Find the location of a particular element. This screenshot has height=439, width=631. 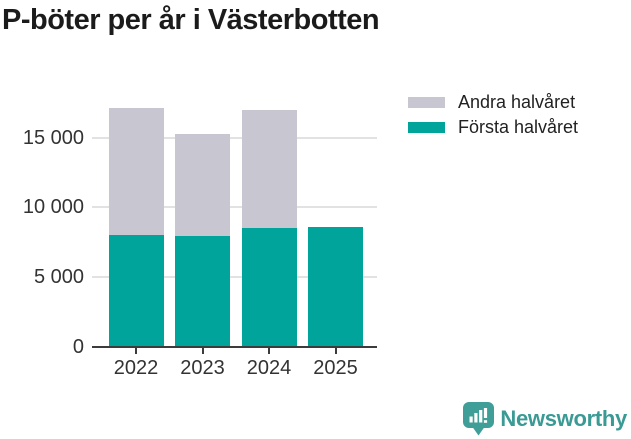

x-axis-tick-label: 2025 is located at coordinates (335, 368).